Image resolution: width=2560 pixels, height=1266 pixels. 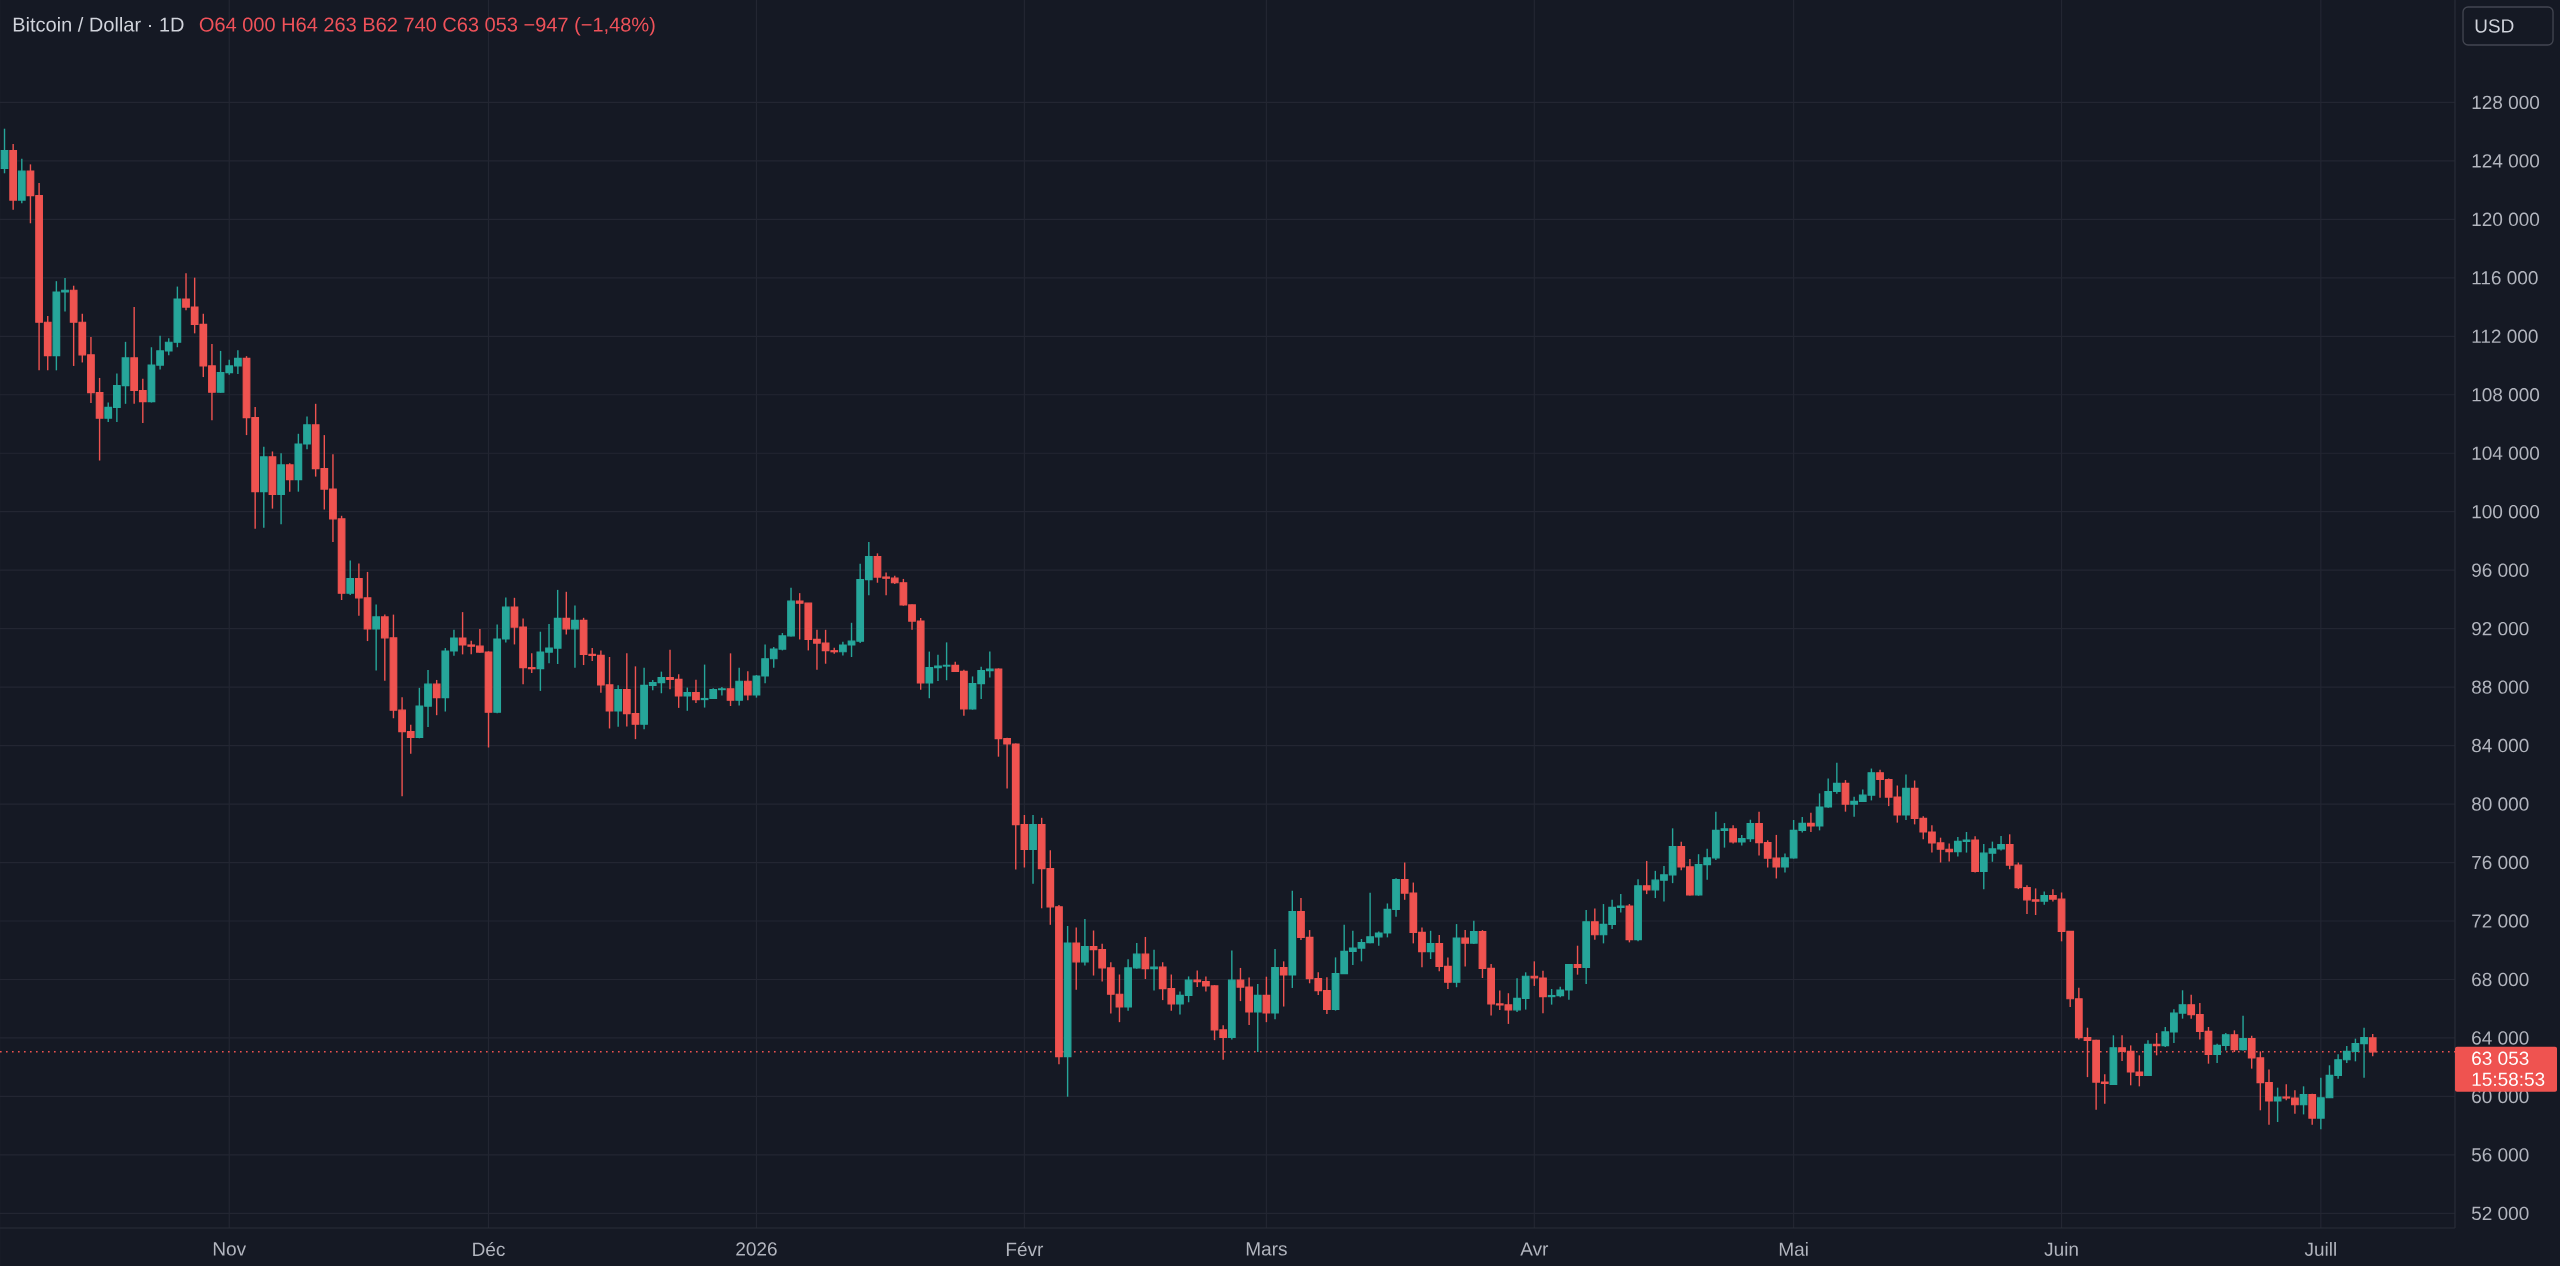 I want to click on y-tick-label: 112 000, so click(x=2505, y=336).